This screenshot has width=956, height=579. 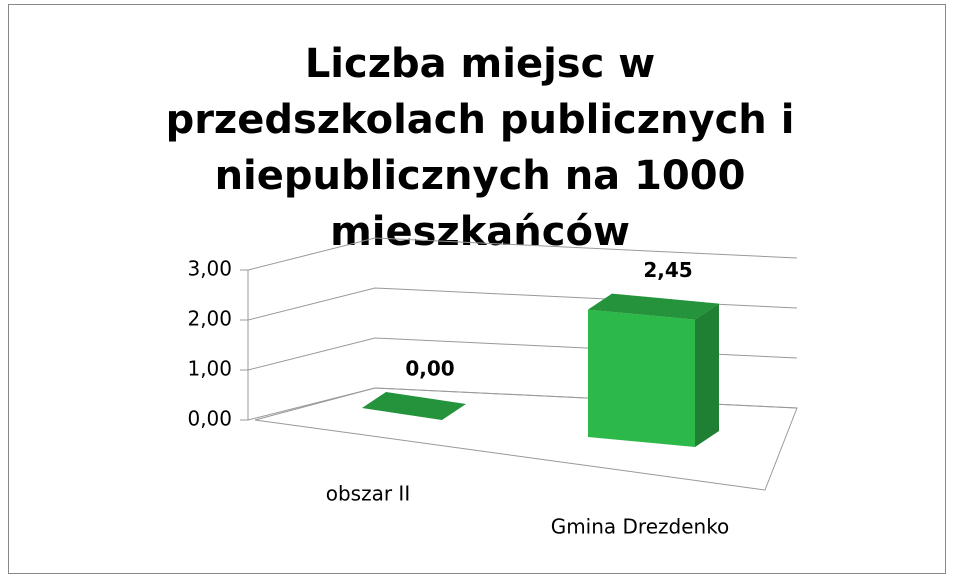 What do you see at coordinates (209, 269) in the screenshot?
I see `y-tick-label: 3,00` at bounding box center [209, 269].